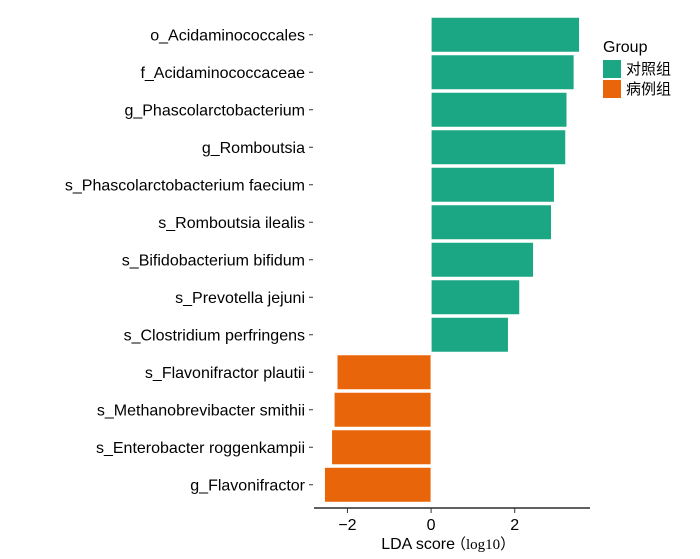 The image size is (700, 559). I want to click on legend-label: 病例组, so click(648, 89).